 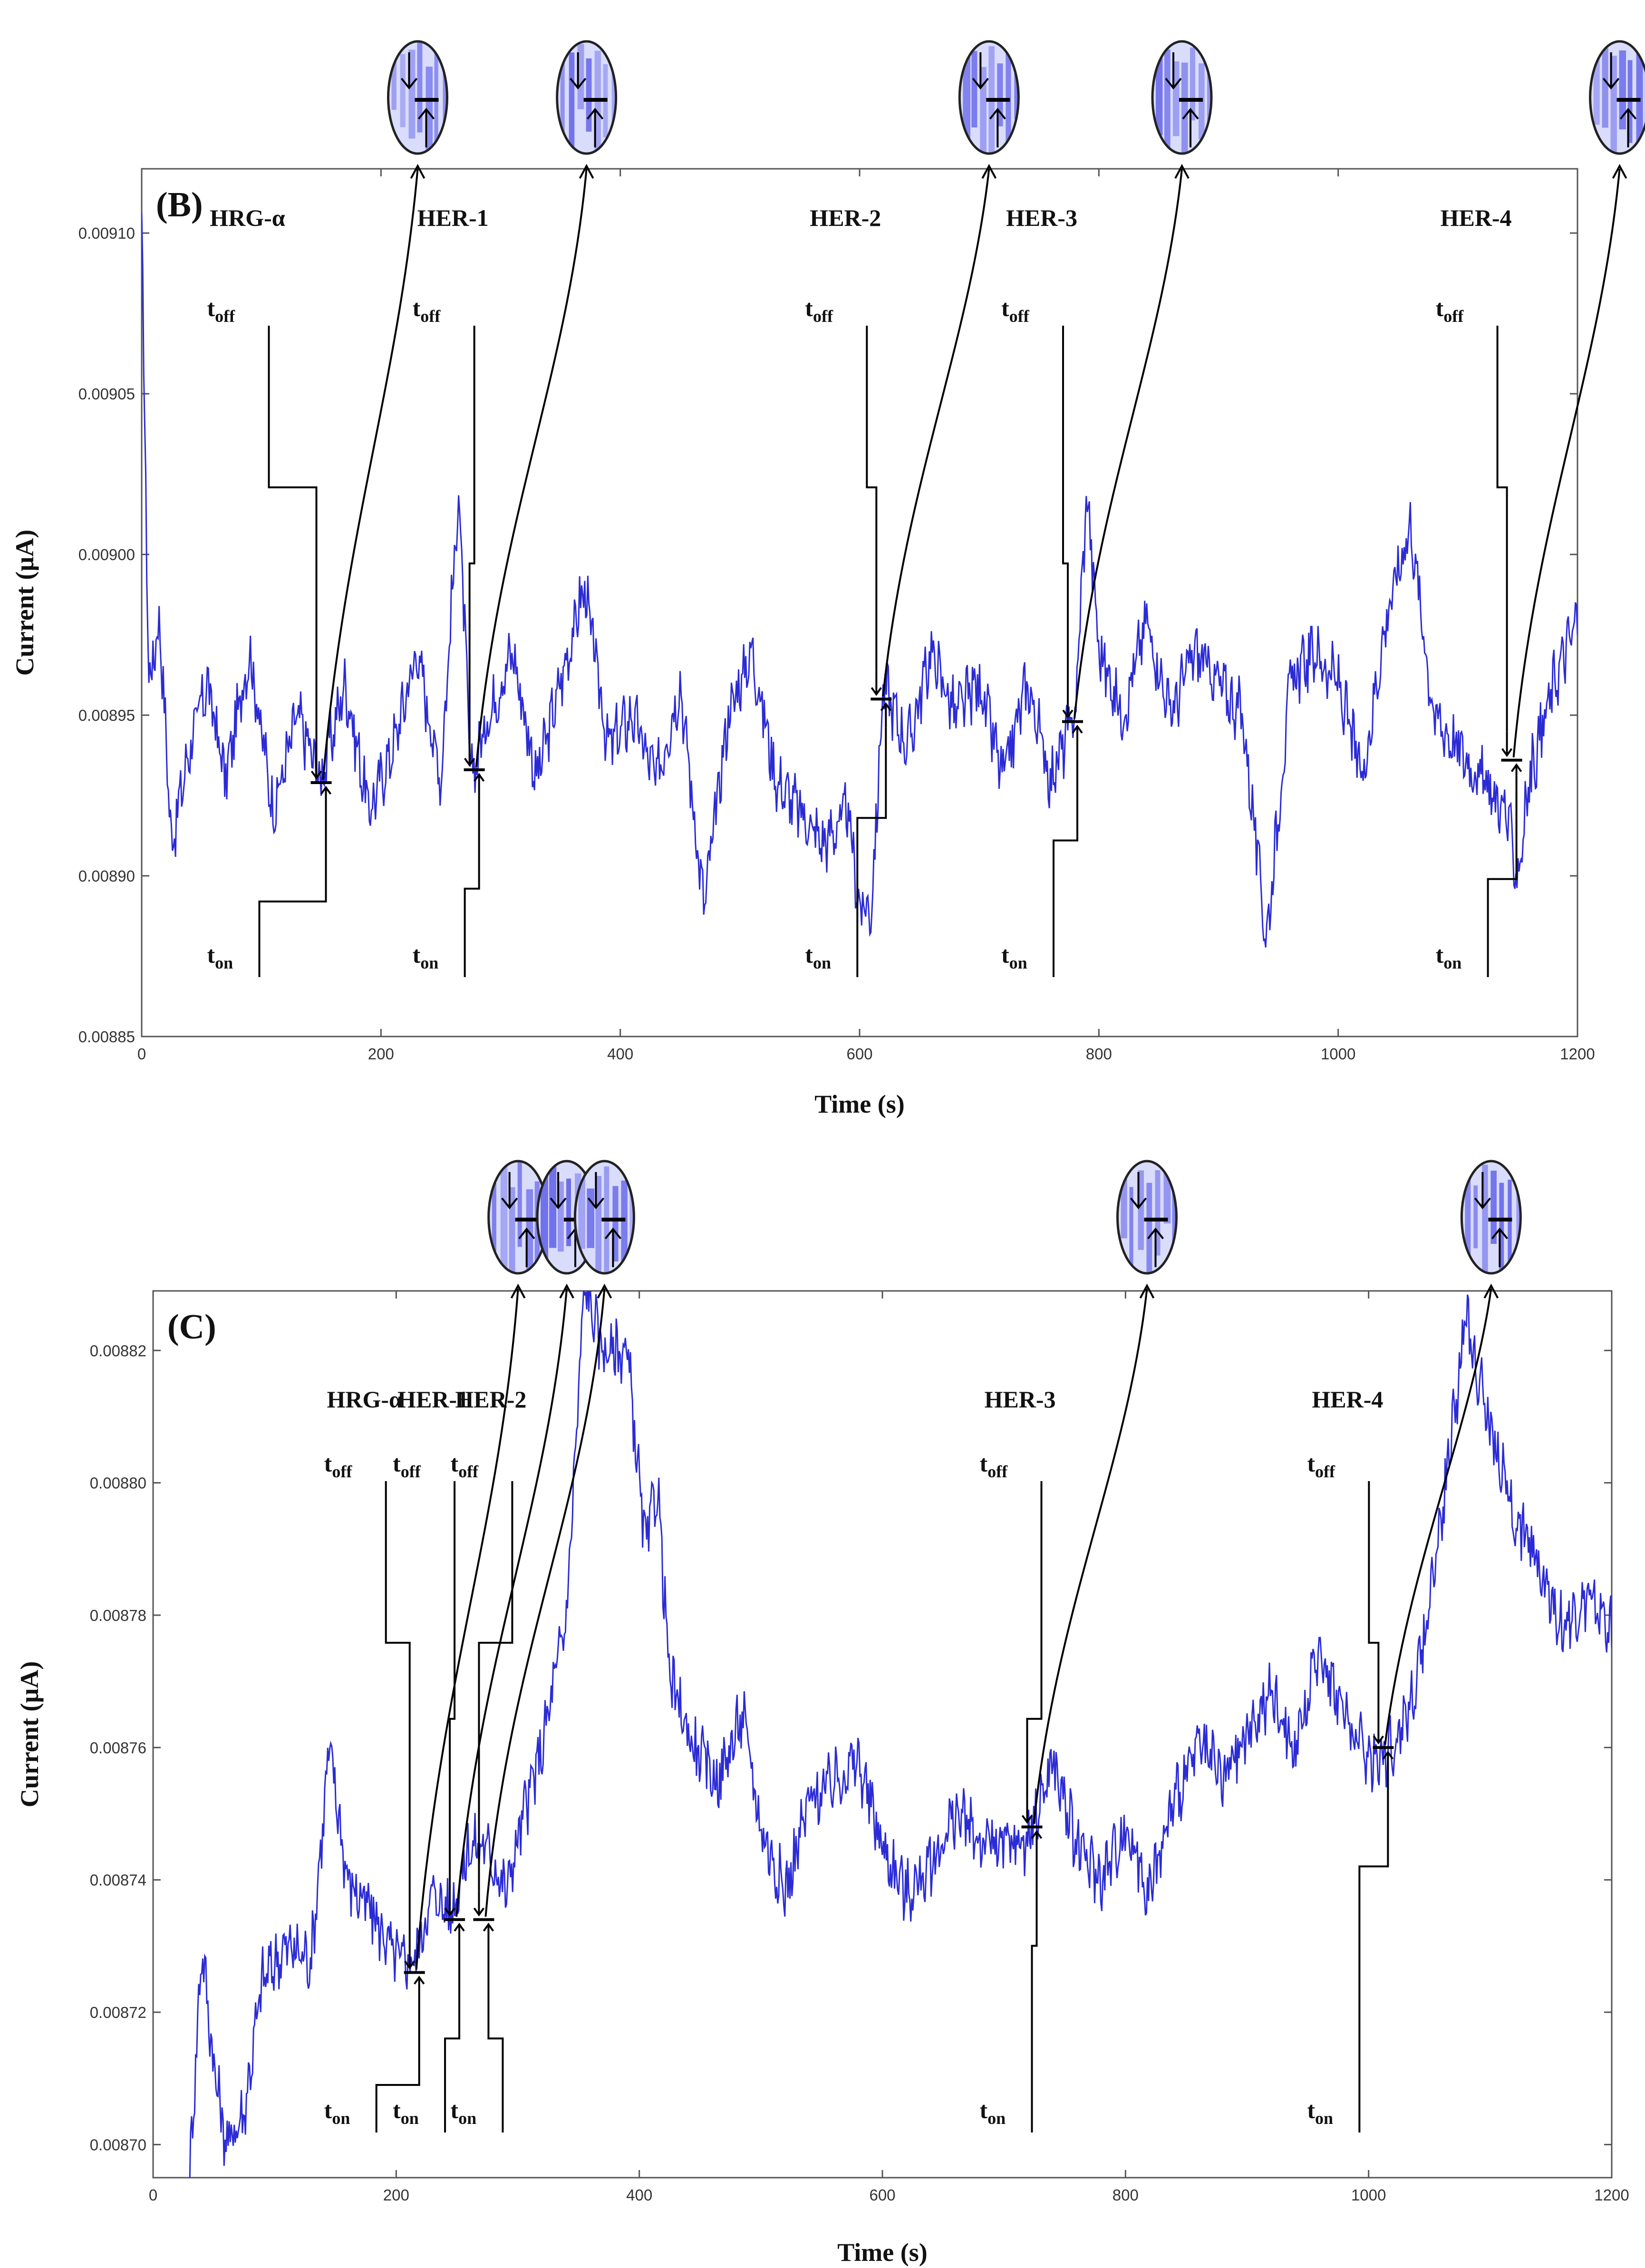 I want to click on panel-label: (B), so click(x=180, y=205).